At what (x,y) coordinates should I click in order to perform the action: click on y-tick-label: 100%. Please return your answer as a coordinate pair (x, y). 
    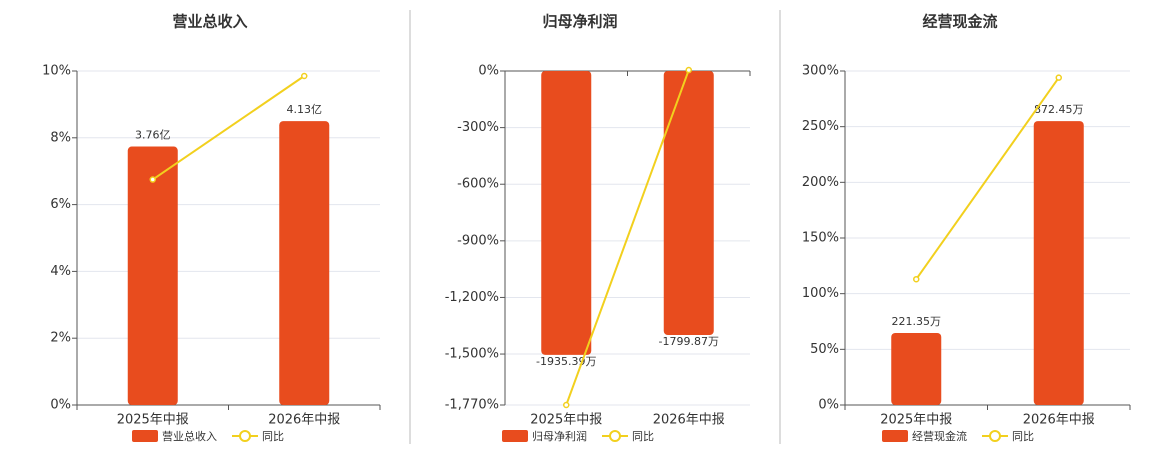
    Looking at the image, I should click on (820, 293).